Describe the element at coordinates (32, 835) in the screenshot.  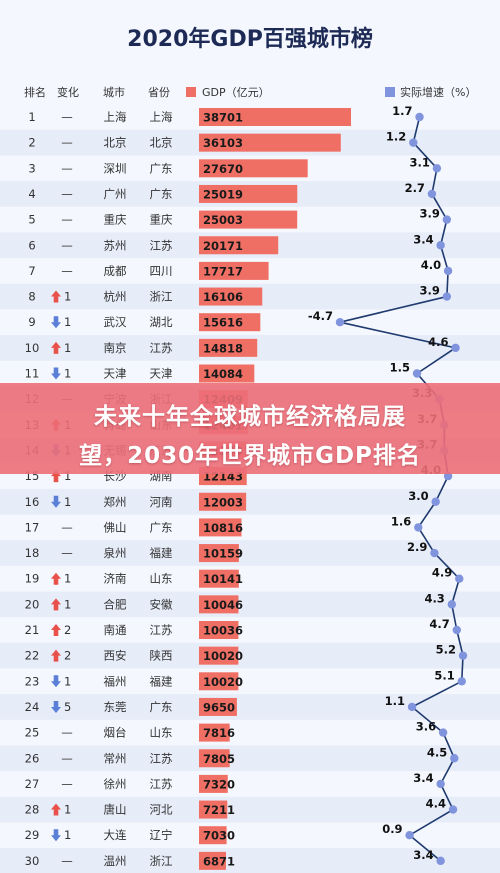
I see `rank-cell: 29` at that location.